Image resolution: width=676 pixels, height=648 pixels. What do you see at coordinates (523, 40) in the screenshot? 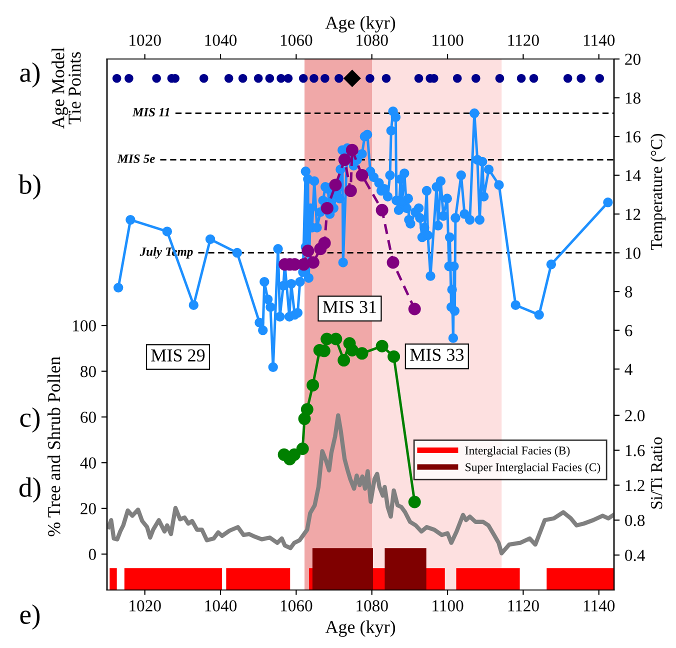
I see `x2-tick-label: 1120` at bounding box center [523, 40].